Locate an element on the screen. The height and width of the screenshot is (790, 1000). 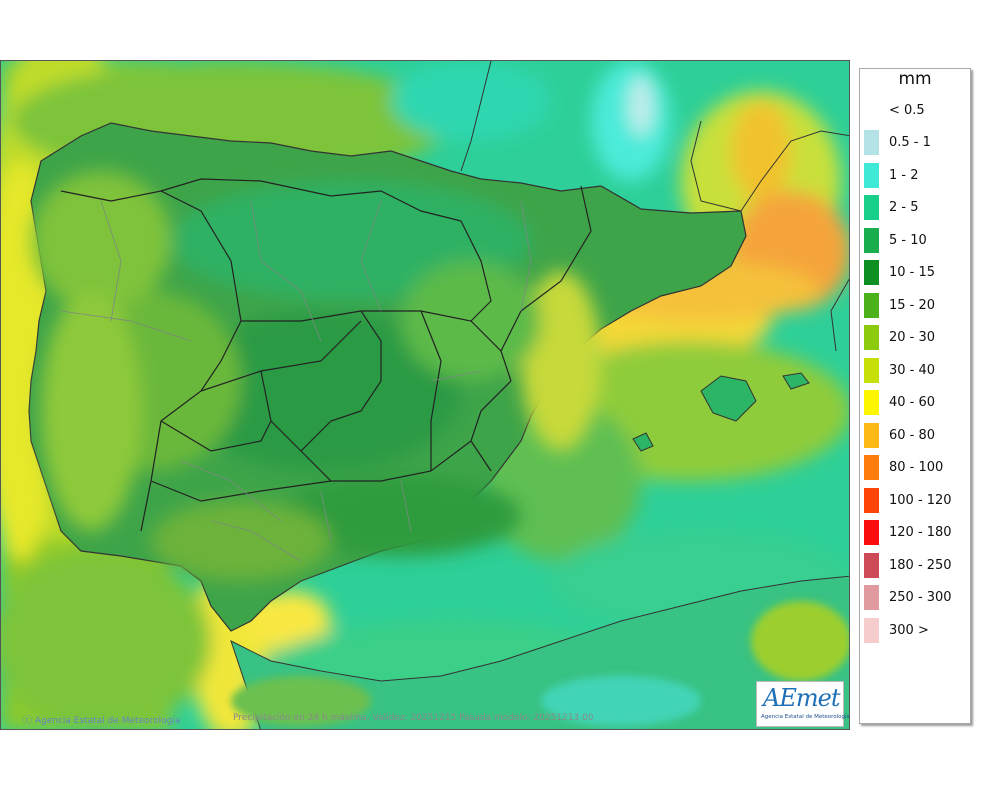
legend-label: 250 - 300 is located at coordinates (920, 597).